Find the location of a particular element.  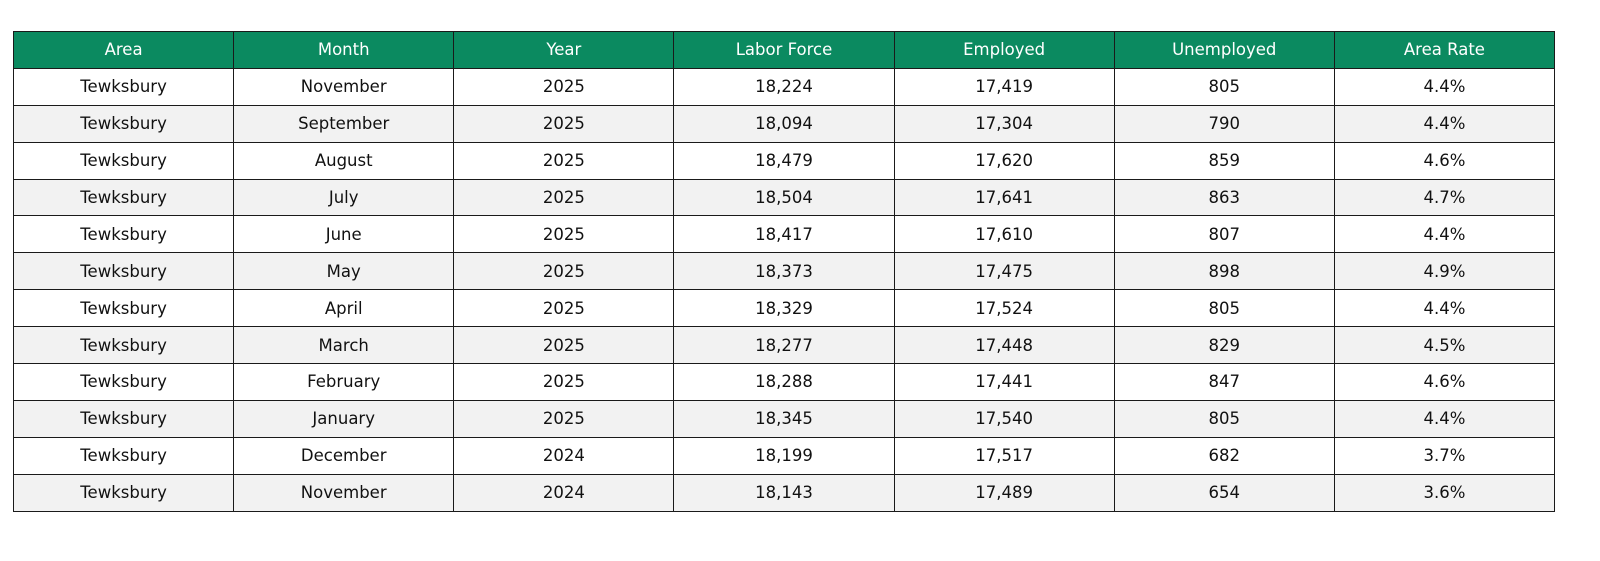

table-cell: 18,479 is located at coordinates (784, 160).